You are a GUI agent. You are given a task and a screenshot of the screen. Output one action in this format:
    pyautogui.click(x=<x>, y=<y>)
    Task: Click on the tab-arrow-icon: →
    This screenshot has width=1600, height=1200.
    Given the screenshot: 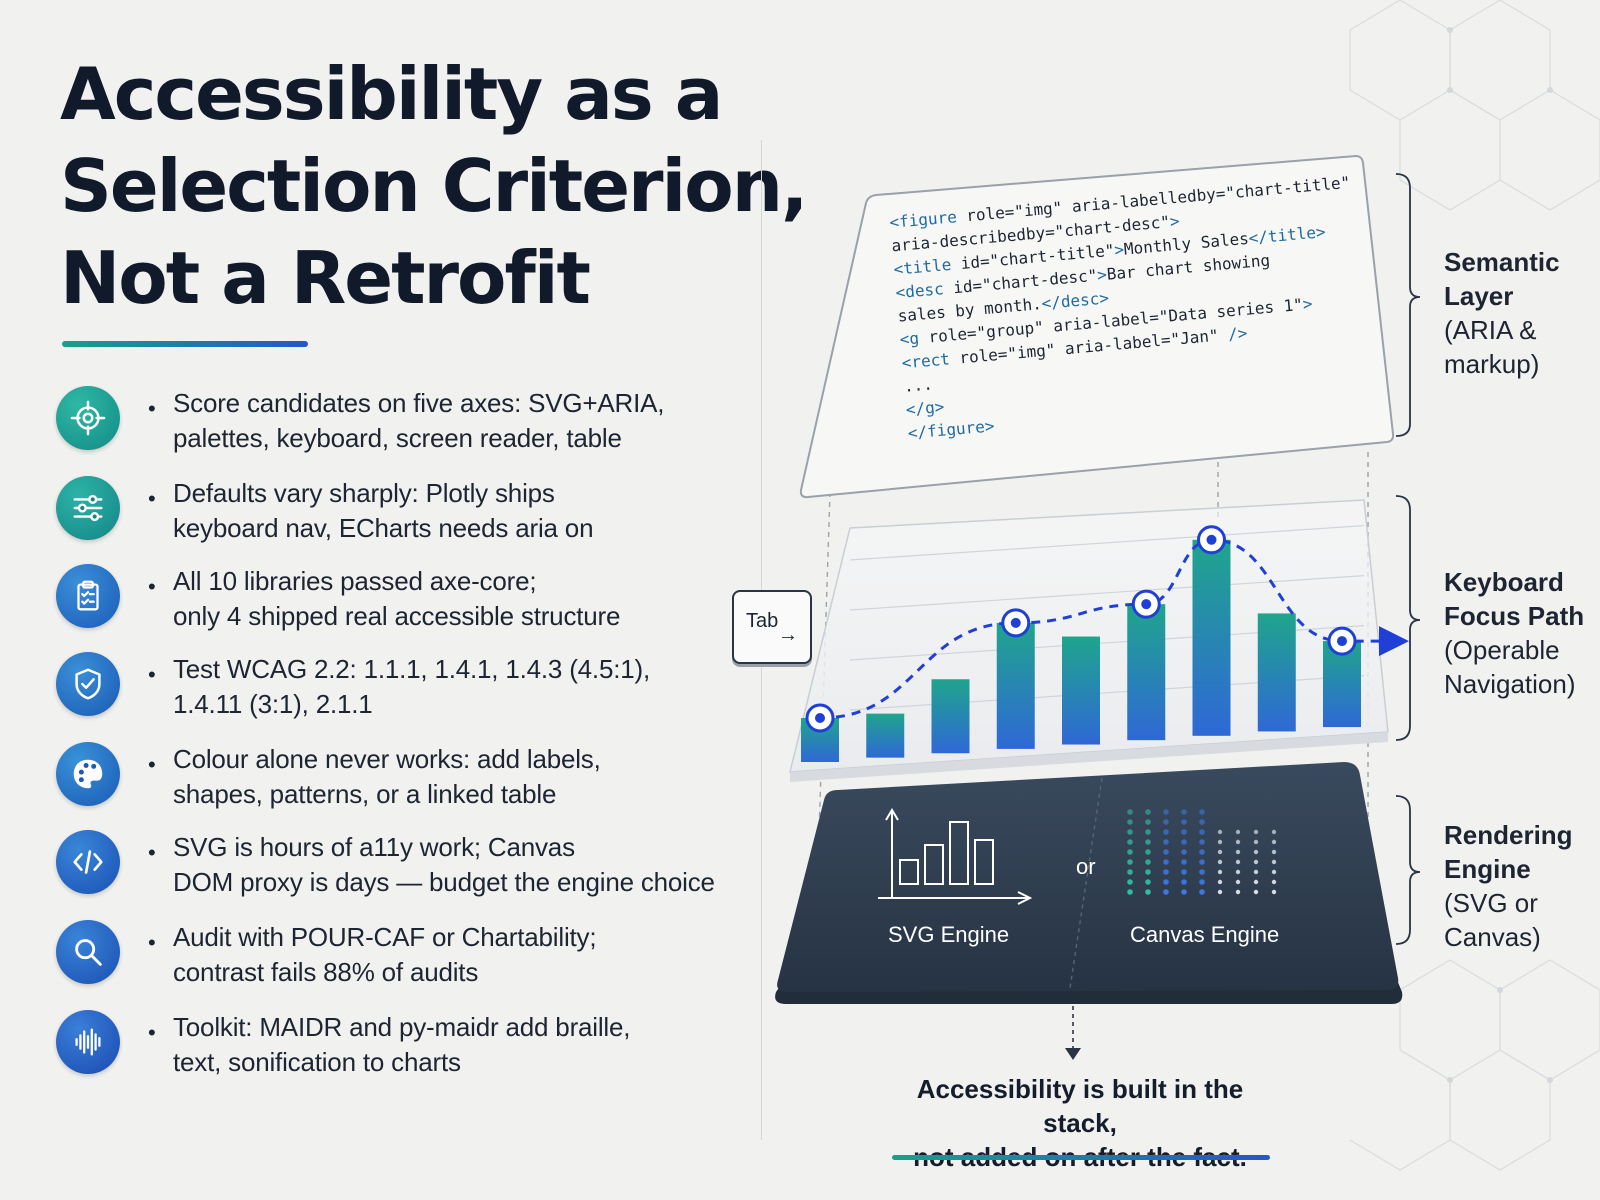 What is the action you would take?
    pyautogui.click(x=788, y=635)
    